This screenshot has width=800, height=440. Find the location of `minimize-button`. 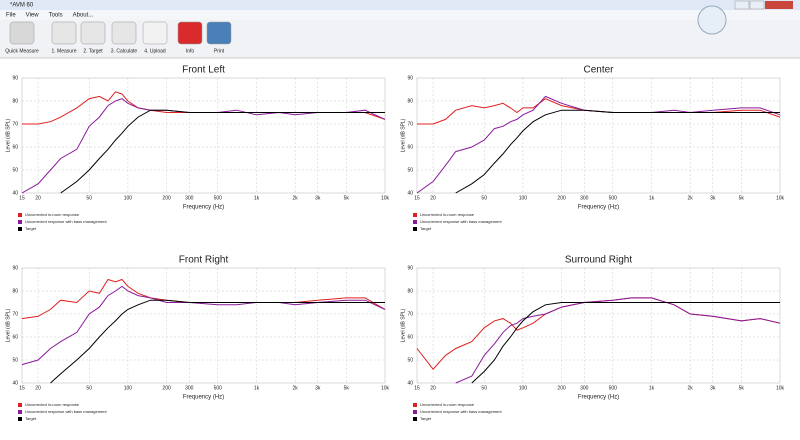

minimize-button is located at coordinates (742, 5).